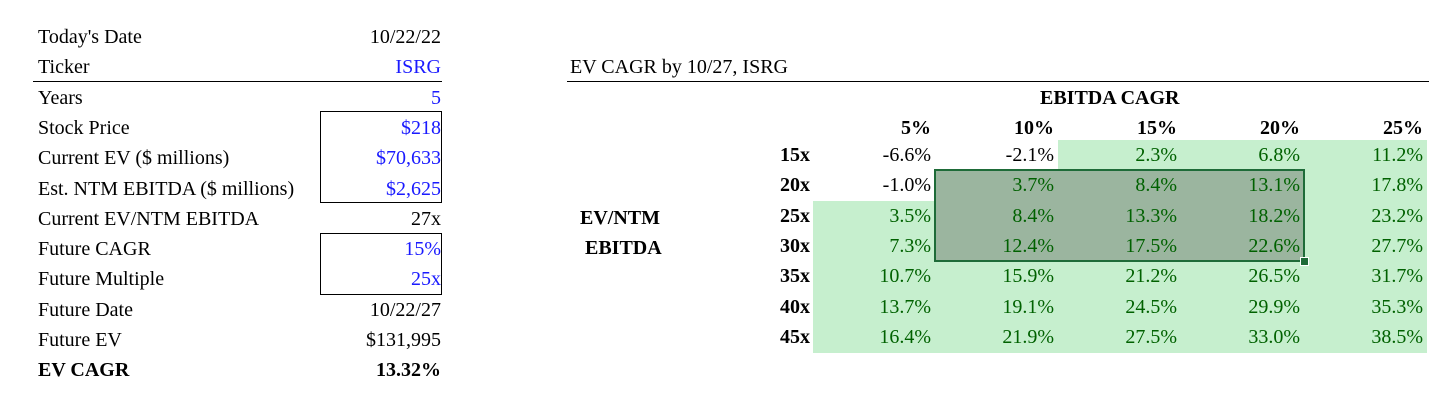 The height and width of the screenshot is (410, 1456). What do you see at coordinates (403, 340) in the screenshot?
I see `row-value: $131,995` at bounding box center [403, 340].